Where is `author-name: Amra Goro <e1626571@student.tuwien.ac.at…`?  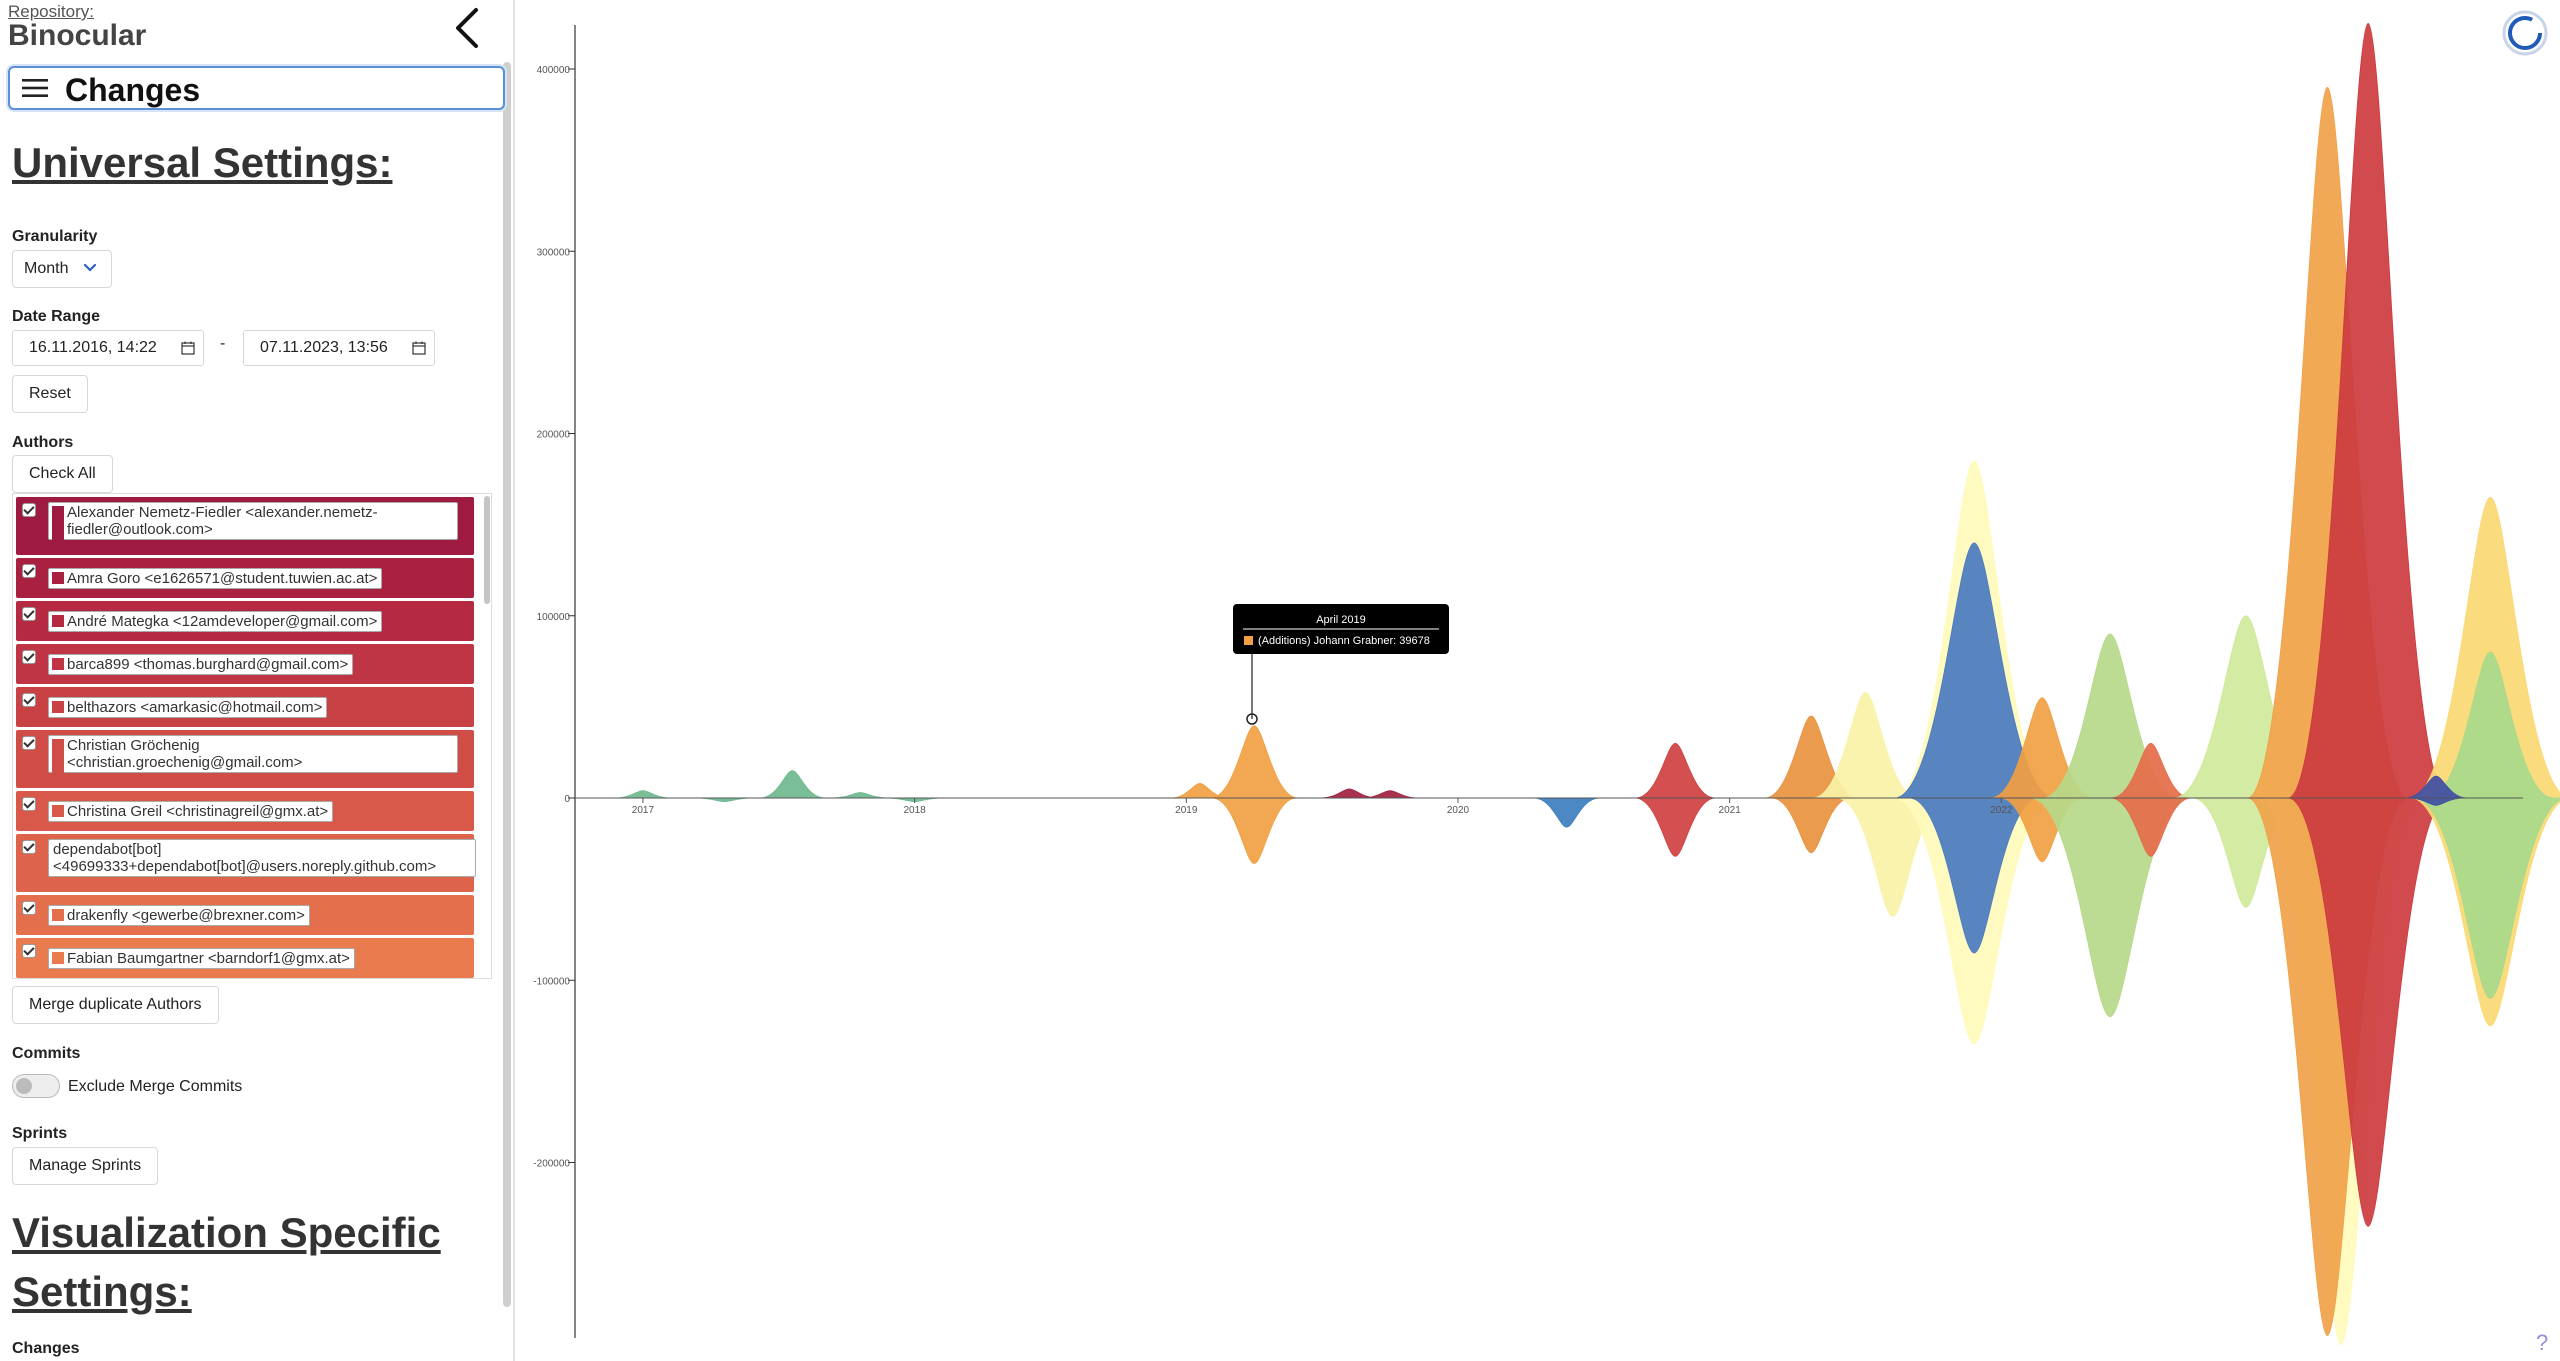 author-name: Amra Goro <e1626571@student.tuwien.ac.at… is located at coordinates (222, 578).